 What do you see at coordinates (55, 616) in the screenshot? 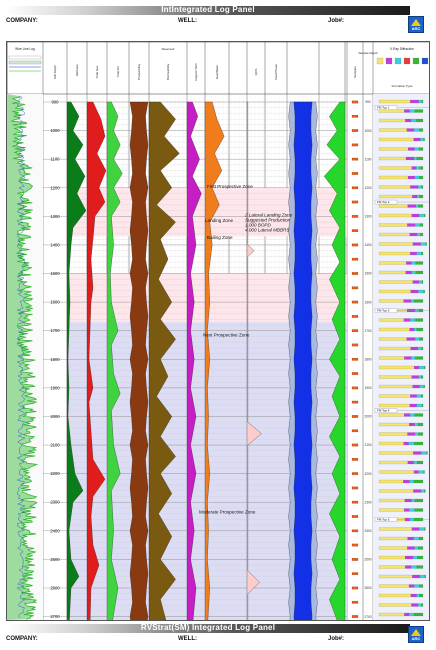
I see `depth-label: 2700` at bounding box center [55, 616].